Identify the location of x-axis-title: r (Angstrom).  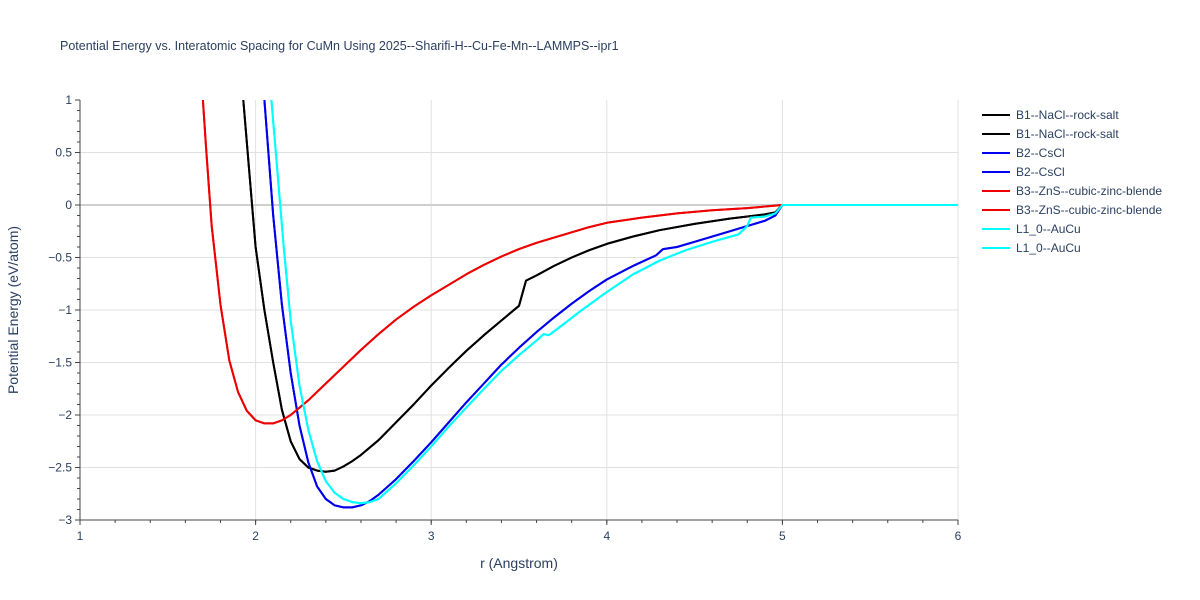
(519, 563).